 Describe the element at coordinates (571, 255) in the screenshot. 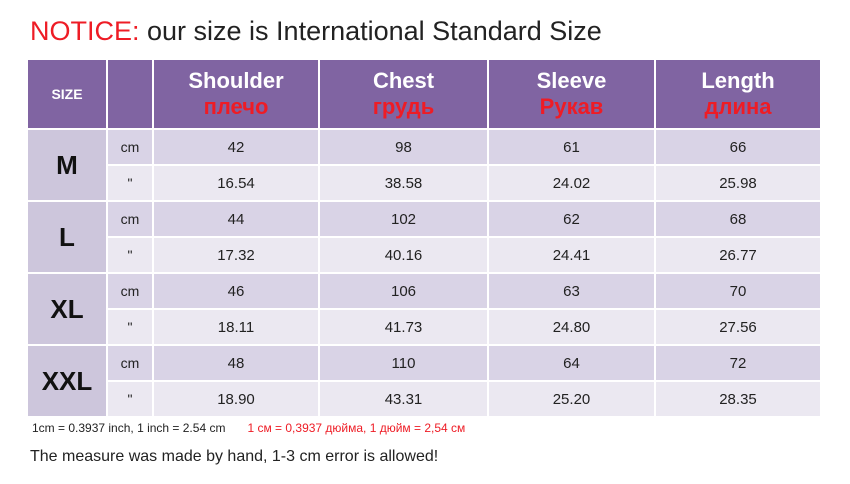

I see `sleeve-inch: 24.41` at that location.